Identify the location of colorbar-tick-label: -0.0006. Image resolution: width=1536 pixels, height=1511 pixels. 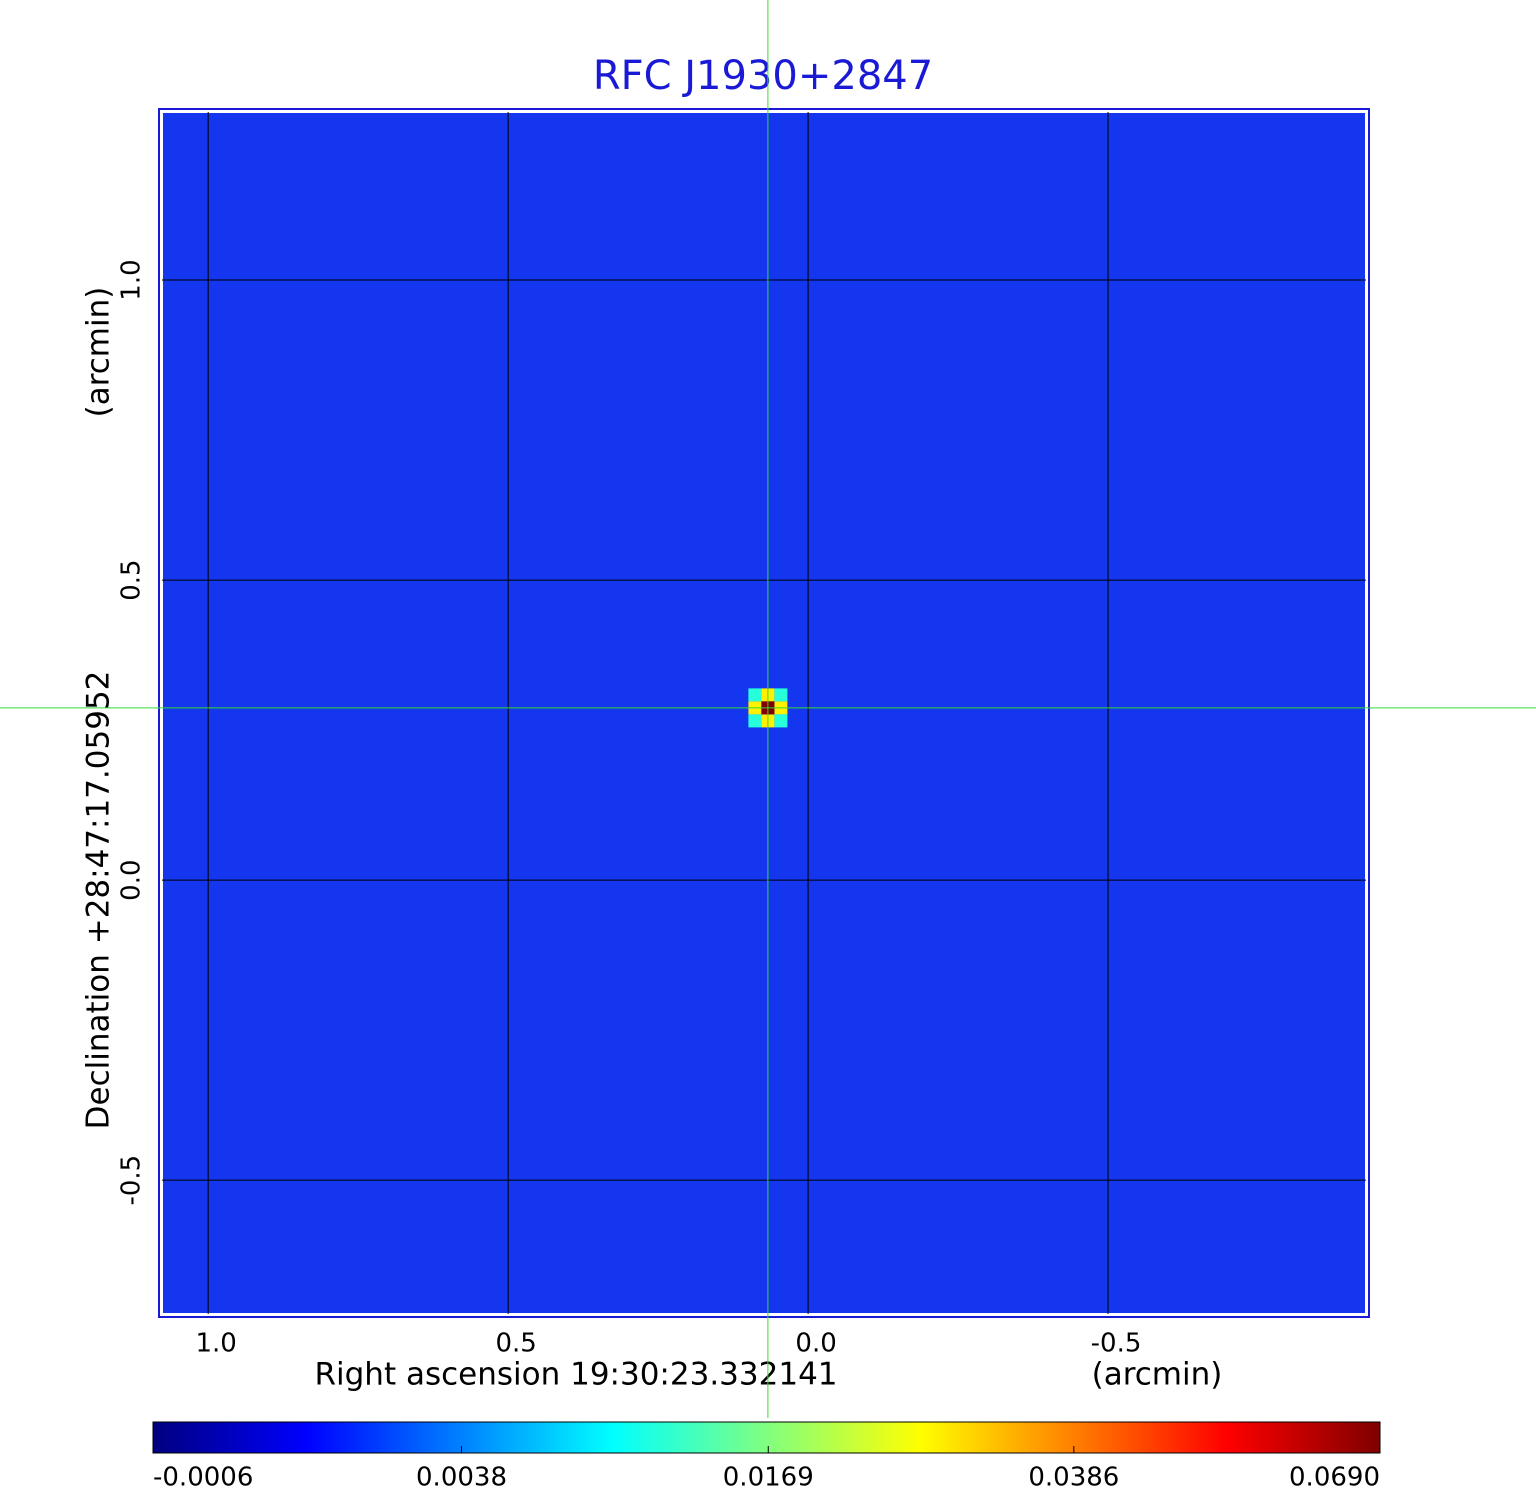
(203, 1478).